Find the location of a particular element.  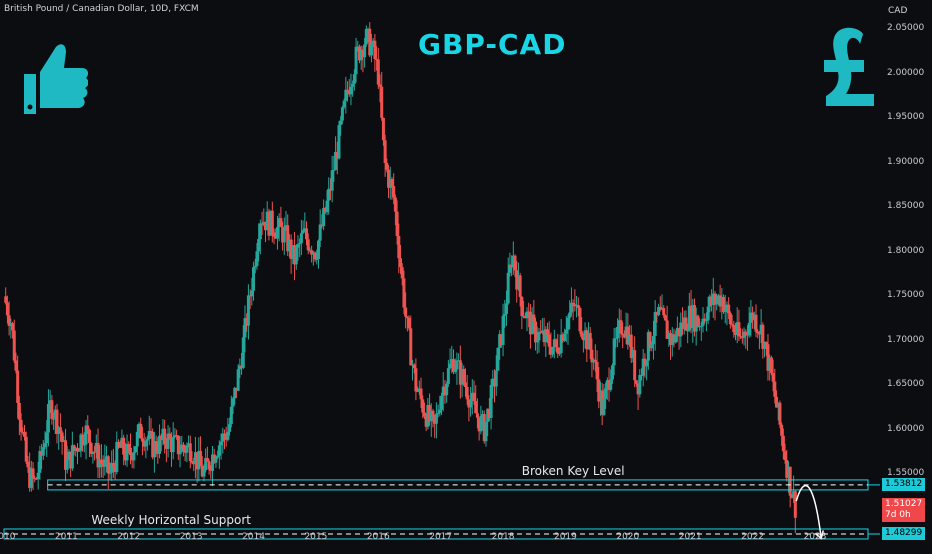

projection-arrowhead is located at coordinates (819, 535).